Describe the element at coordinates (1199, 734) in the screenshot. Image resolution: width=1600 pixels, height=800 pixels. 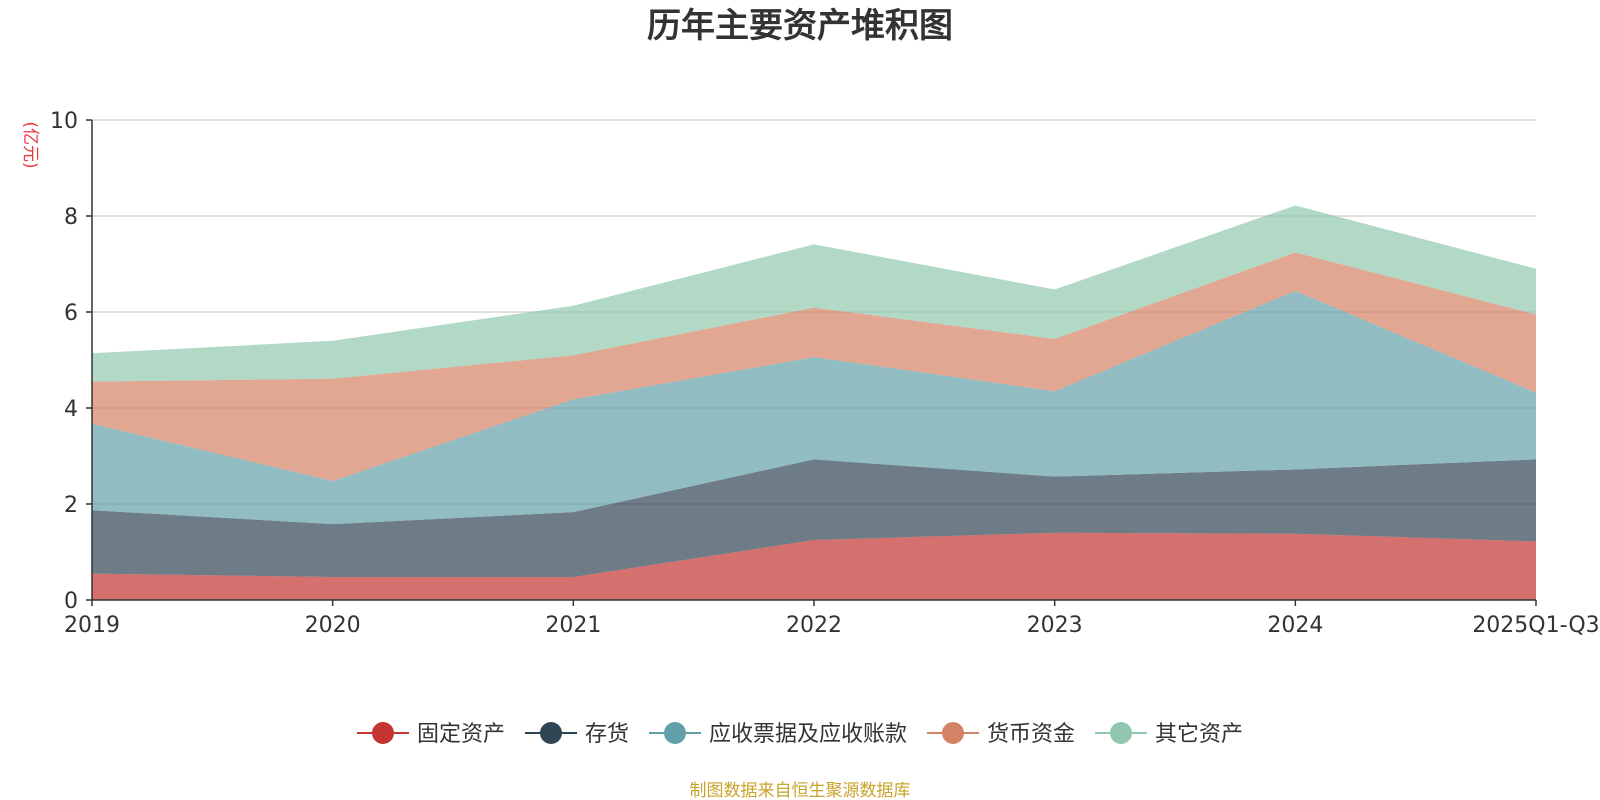
I see `legend-label: 其它资产` at that location.